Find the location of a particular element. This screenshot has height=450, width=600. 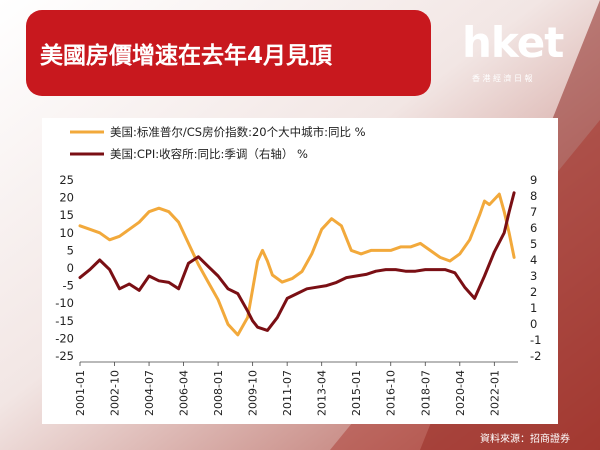

logo-wordmark: hket is located at coordinates (513, 42).